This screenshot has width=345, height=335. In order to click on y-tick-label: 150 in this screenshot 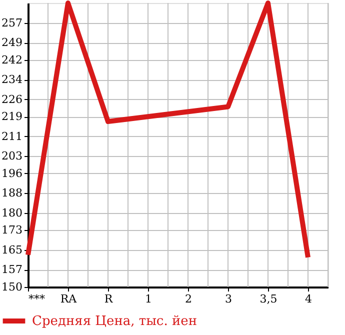, I will do `click(12, 287)`.